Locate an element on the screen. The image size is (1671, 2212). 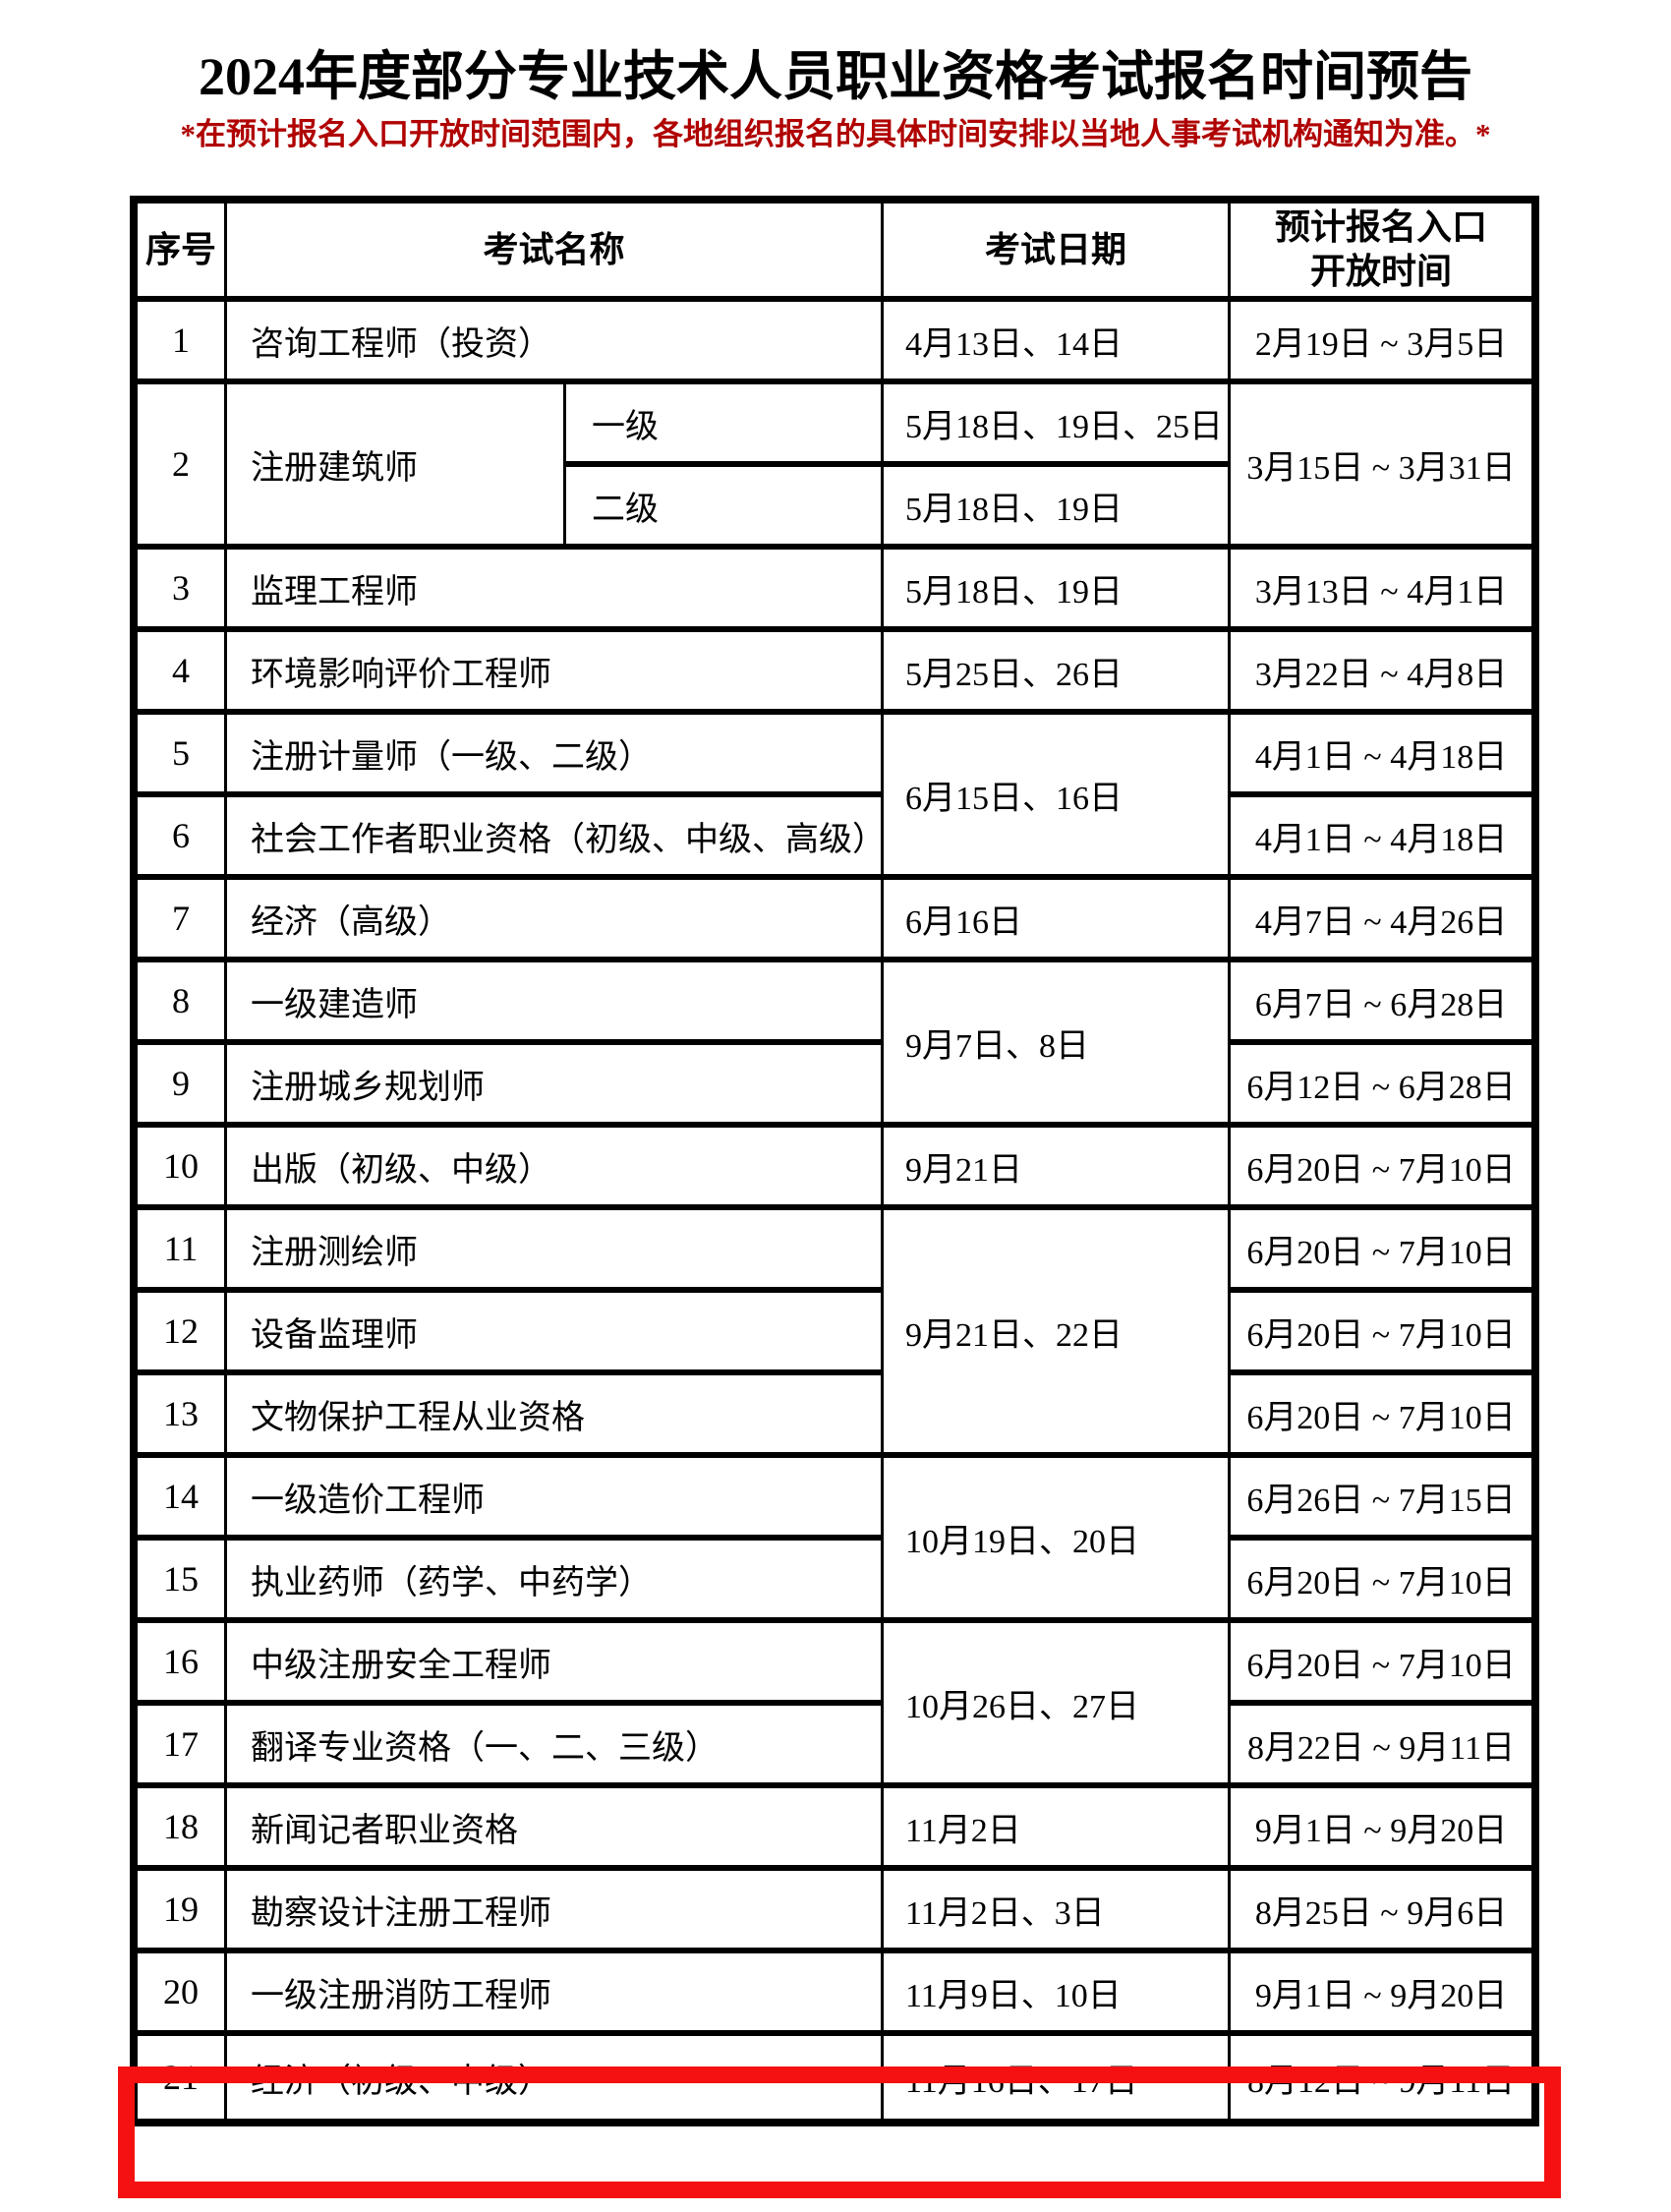
cell-index: 8 is located at coordinates (182, 1004).